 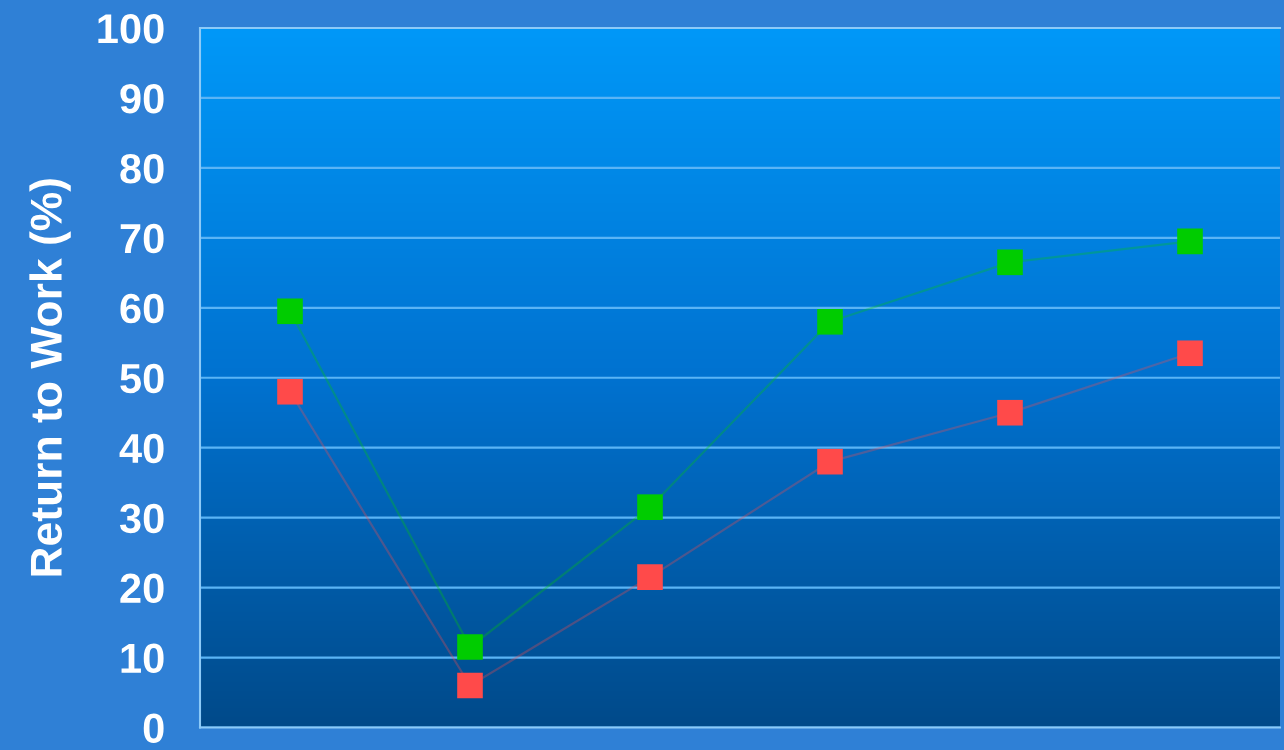 I want to click on y-tick-label: 10, so click(x=142, y=658).